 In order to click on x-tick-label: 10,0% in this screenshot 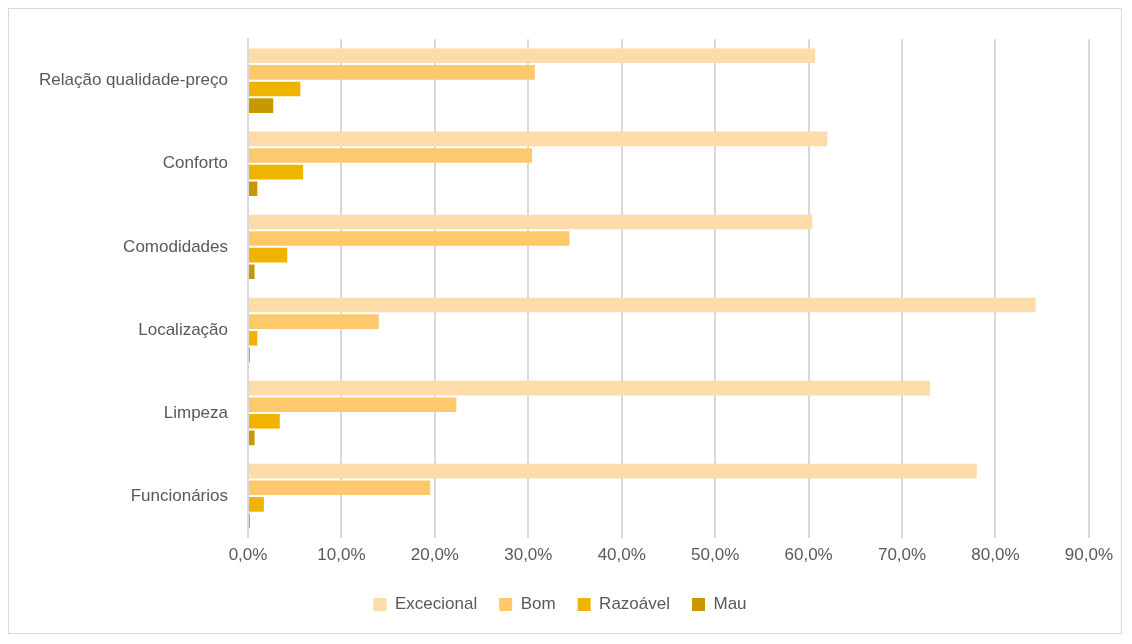, I will do `click(341, 555)`.